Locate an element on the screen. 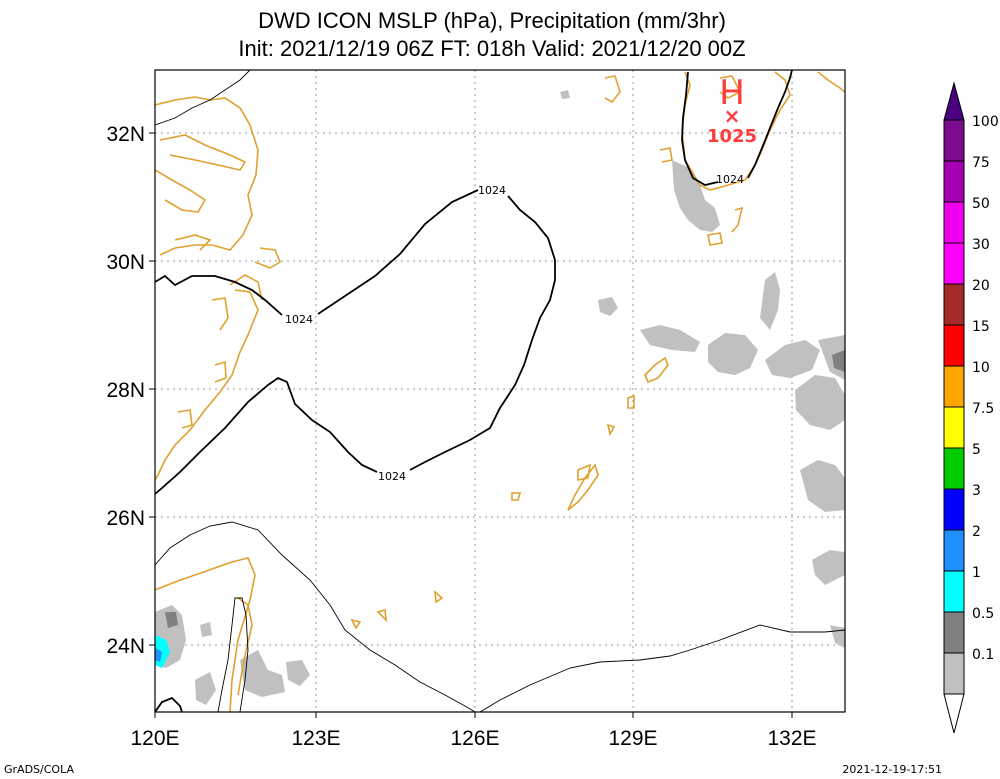  high-center-marker: × is located at coordinates (732, 116).